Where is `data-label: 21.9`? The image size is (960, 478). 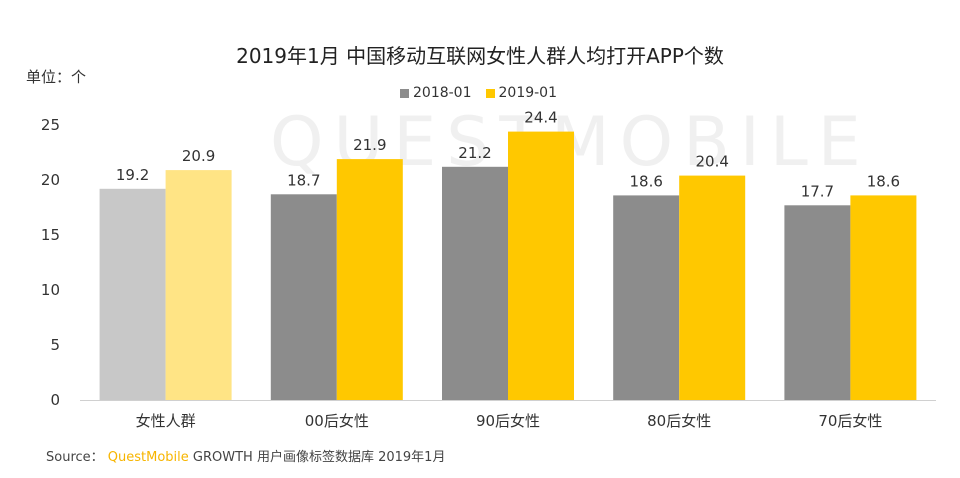 data-label: 21.9 is located at coordinates (369, 145).